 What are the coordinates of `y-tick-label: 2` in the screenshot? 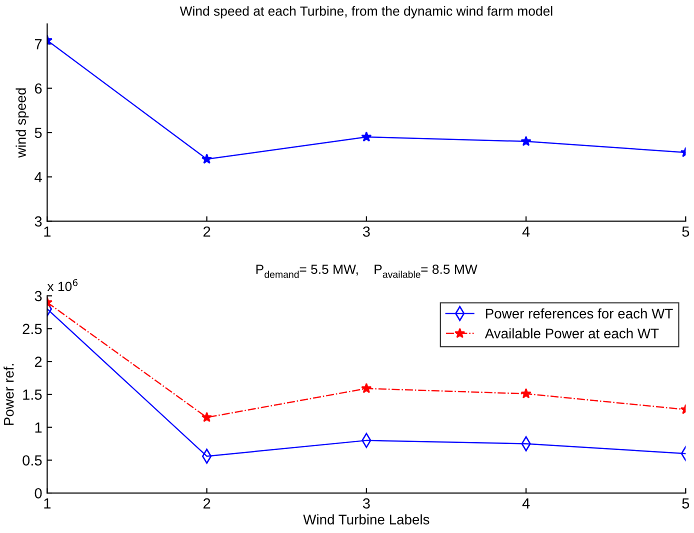 It's located at (38, 361).